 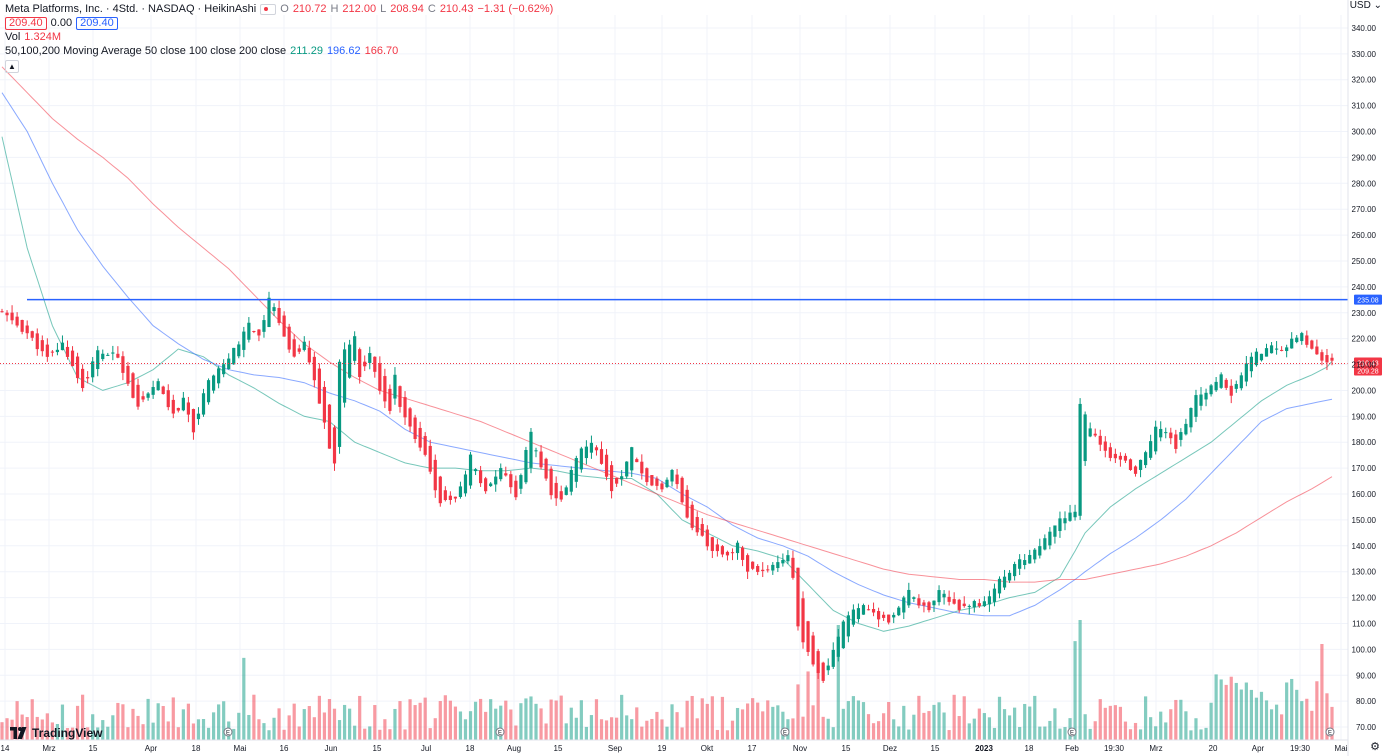 I want to click on price-tick-label: 330.00, so click(x=1364, y=54).